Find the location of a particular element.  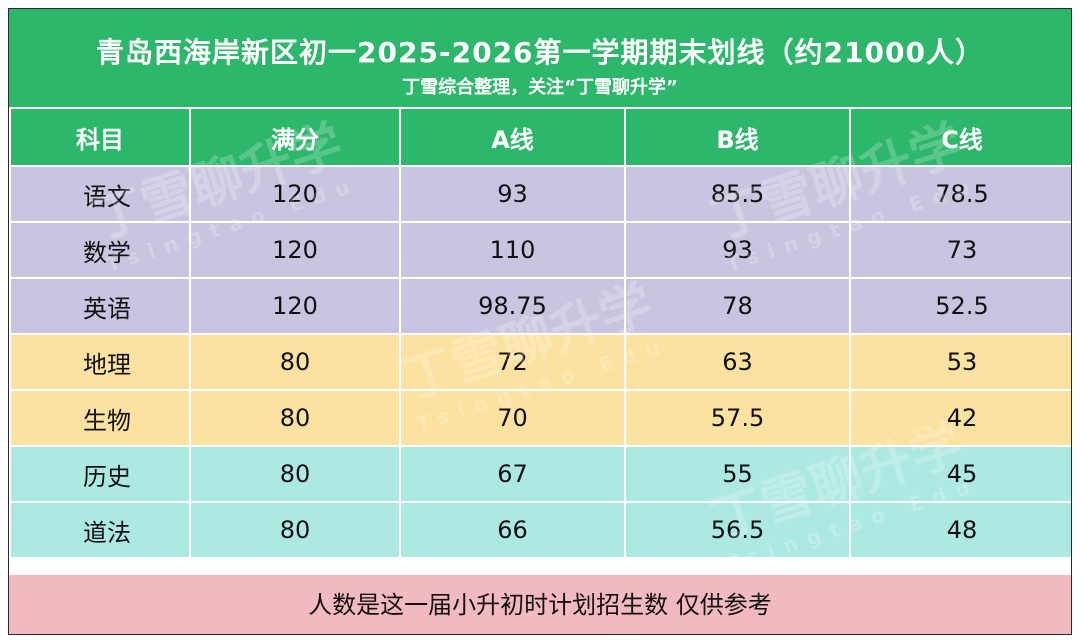

table-row: 语文 120 93 85.5 78.5 is located at coordinates (540, 194).